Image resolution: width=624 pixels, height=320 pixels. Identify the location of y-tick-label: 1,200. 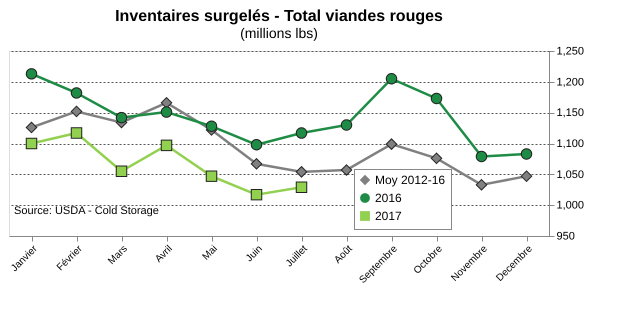
(570, 82).